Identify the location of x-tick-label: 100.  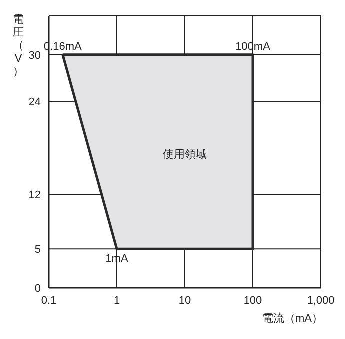
(253, 300).